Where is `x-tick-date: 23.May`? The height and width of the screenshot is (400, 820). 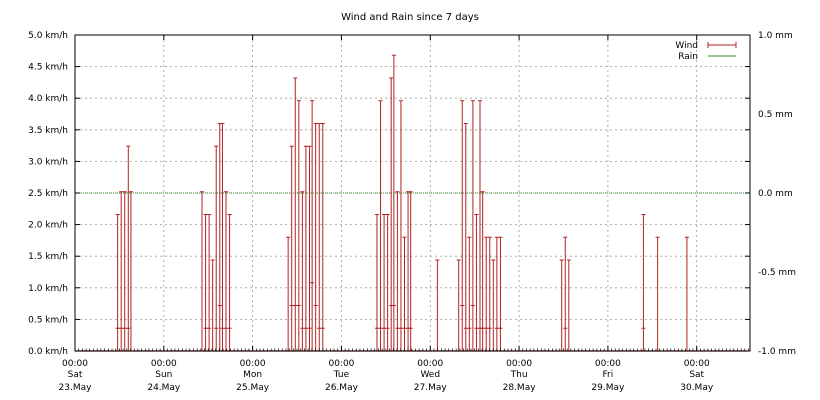 x-tick-date: 23.May is located at coordinates (76, 388).